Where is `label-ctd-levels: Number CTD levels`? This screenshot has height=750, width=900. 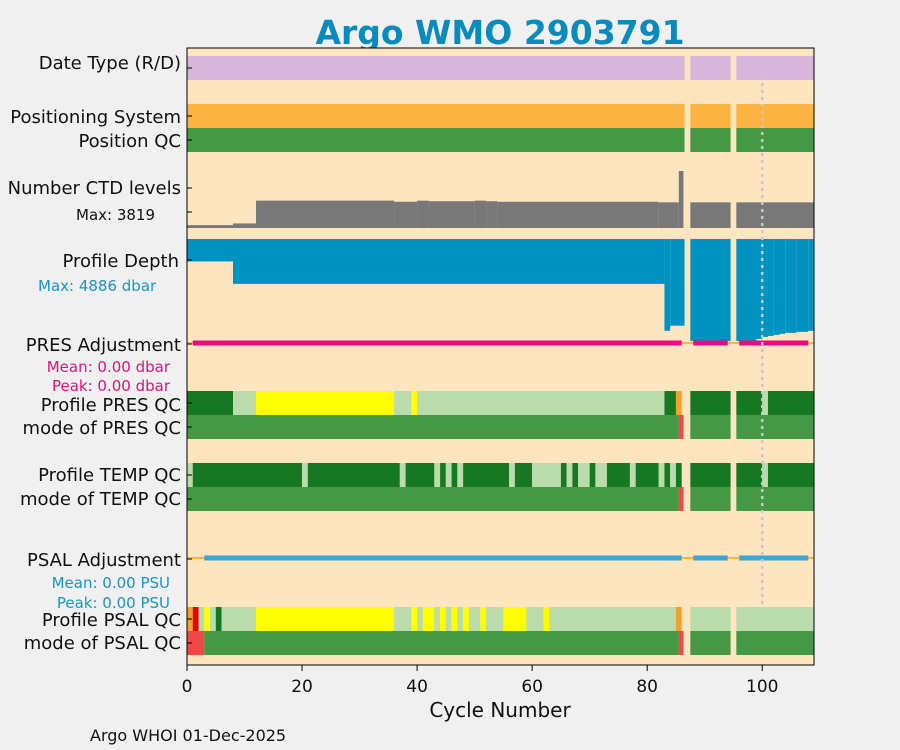
label-ctd-levels: Number CTD levels is located at coordinates (94, 188).